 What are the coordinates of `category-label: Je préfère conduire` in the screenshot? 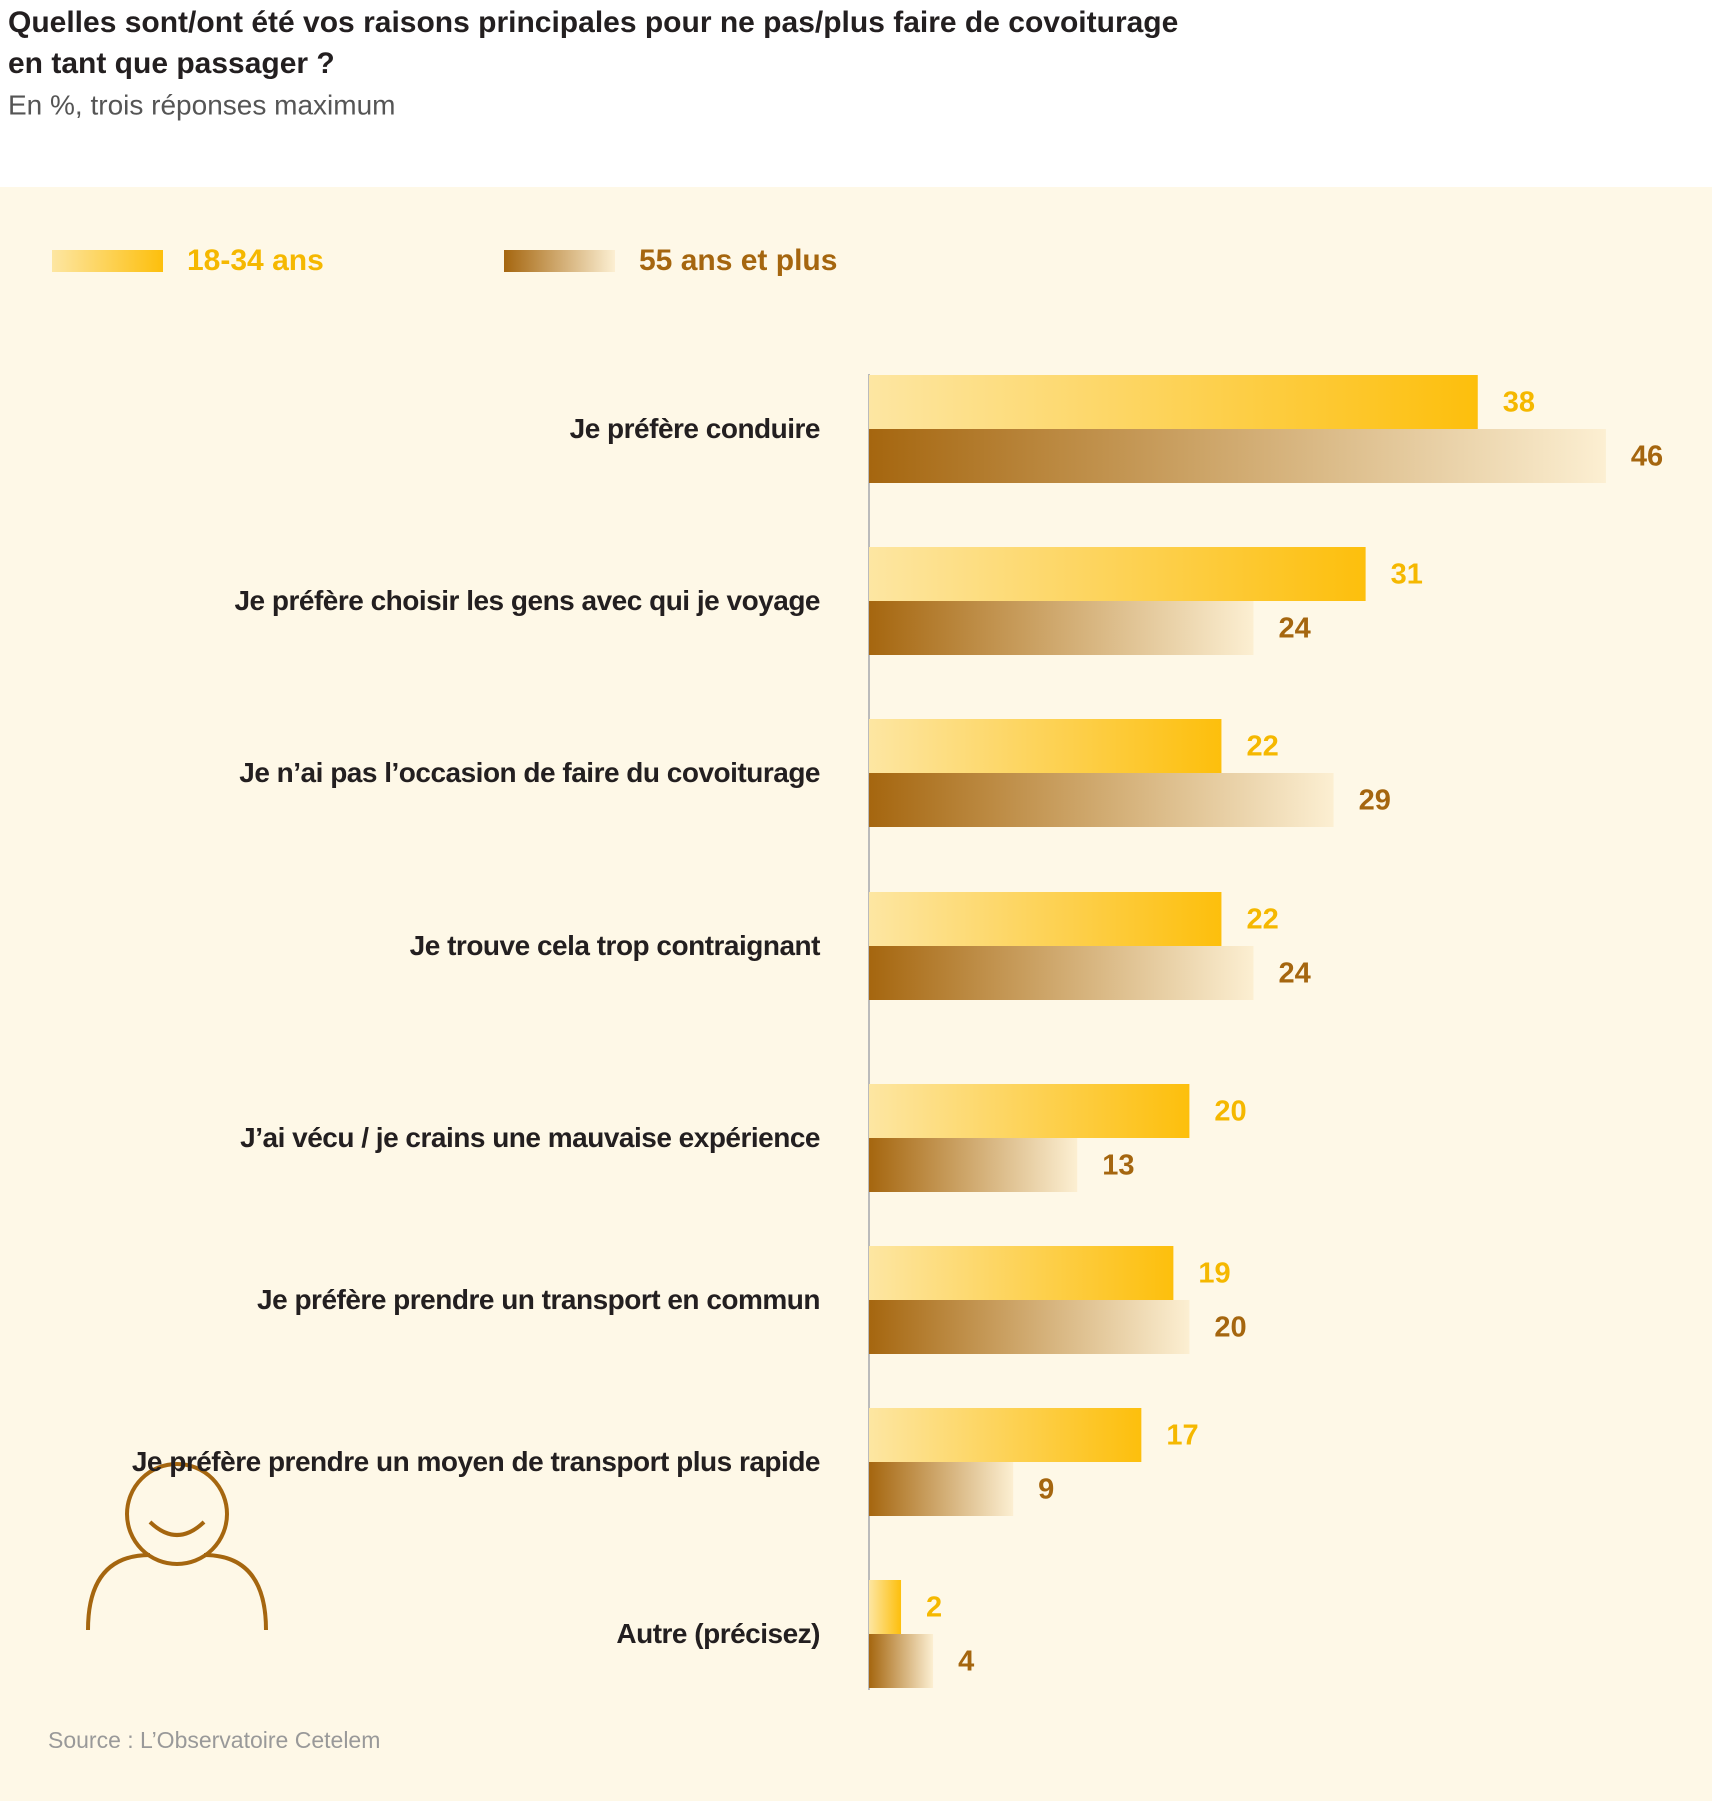 It's located at (695, 428).